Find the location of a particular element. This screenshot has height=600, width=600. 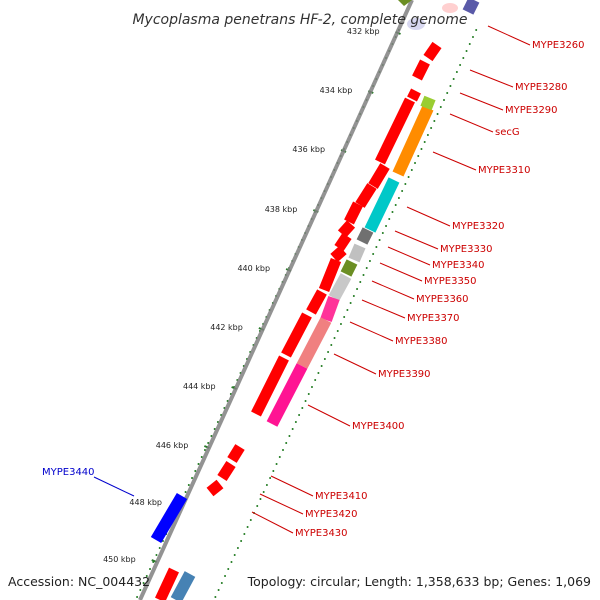

gene-block-mype3310 is located at coordinates (413, 141).